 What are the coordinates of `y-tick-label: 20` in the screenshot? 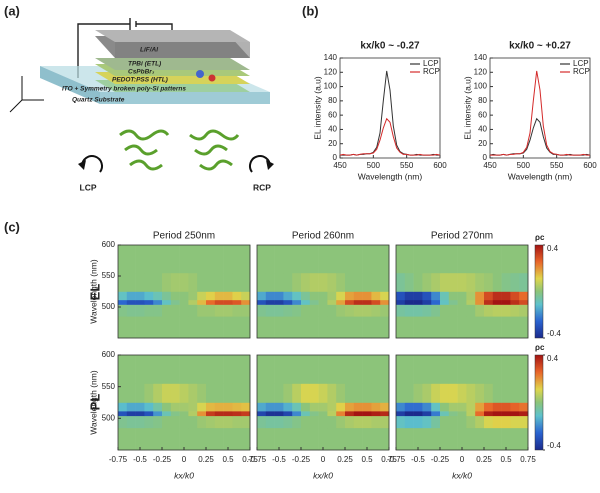 It's located at (332, 143).